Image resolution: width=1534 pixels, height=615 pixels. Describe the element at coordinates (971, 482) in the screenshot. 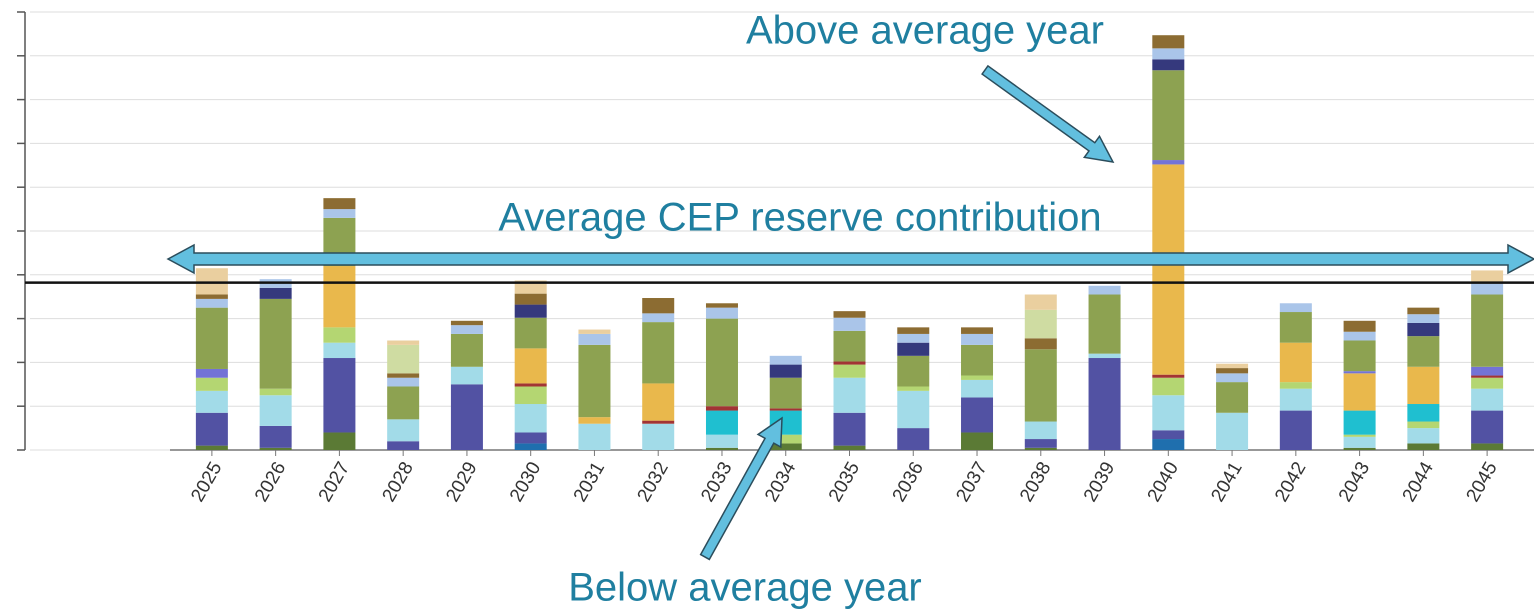

I see `x-tick-label: 2037` at that location.